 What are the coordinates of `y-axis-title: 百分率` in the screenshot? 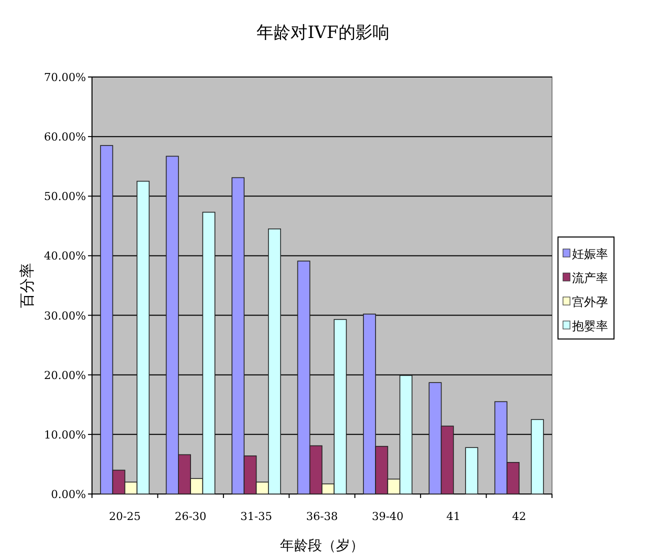 It's located at (27, 285).